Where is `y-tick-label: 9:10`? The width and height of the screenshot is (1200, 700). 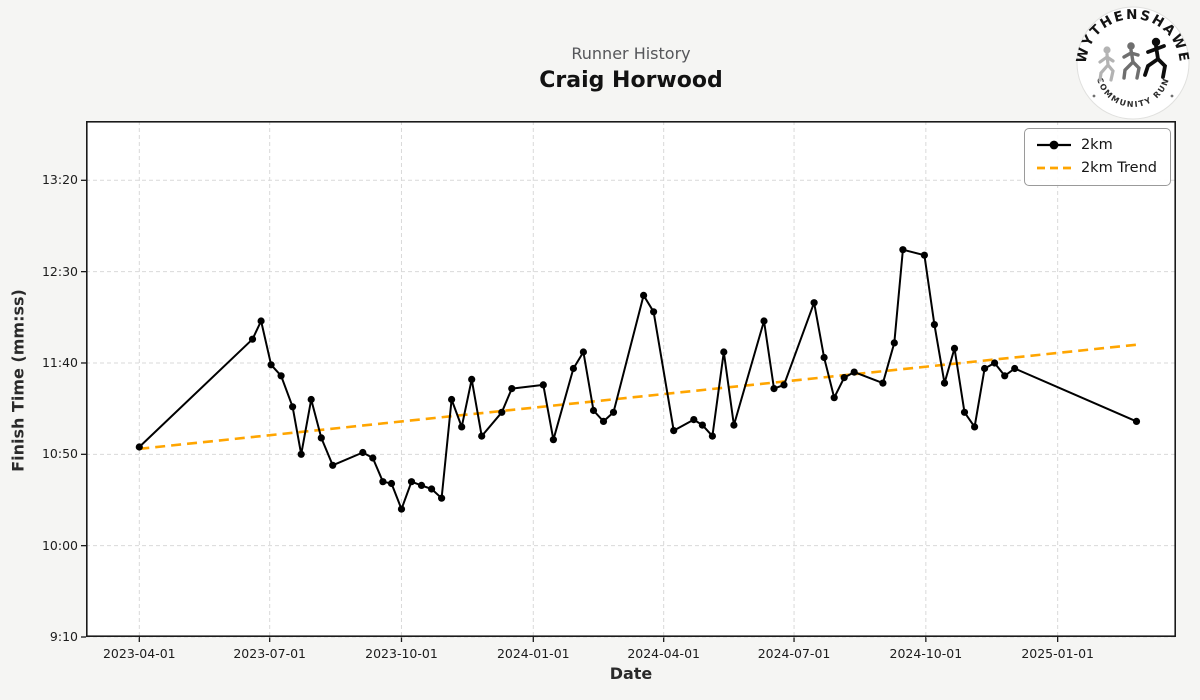
y-tick-label: 9:10 is located at coordinates (63, 636).